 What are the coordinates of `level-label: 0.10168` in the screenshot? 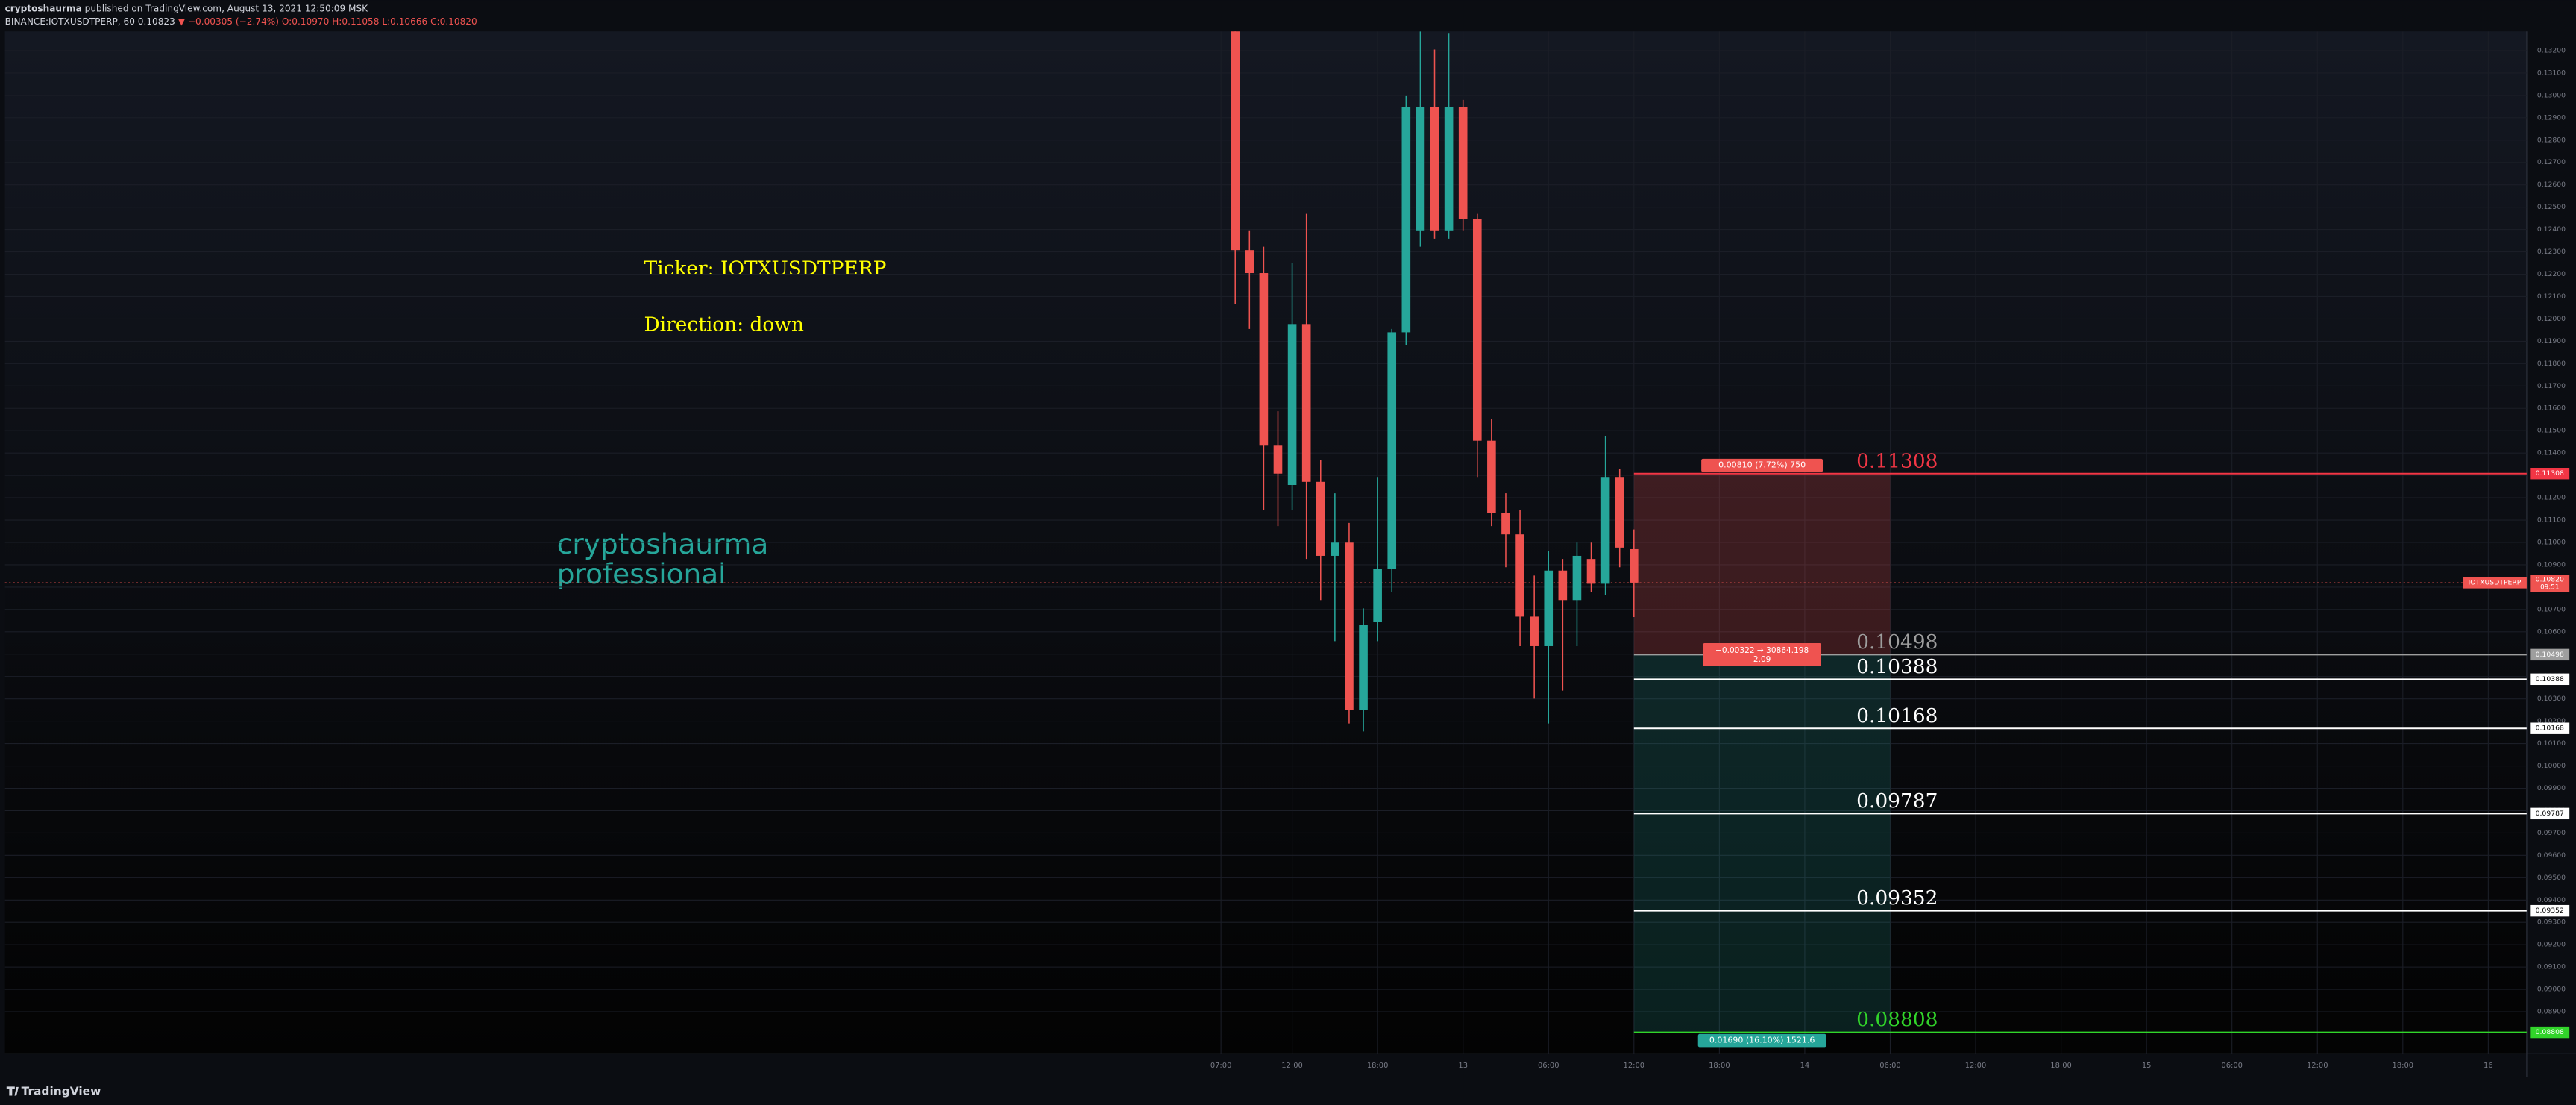 It's located at (1897, 715).